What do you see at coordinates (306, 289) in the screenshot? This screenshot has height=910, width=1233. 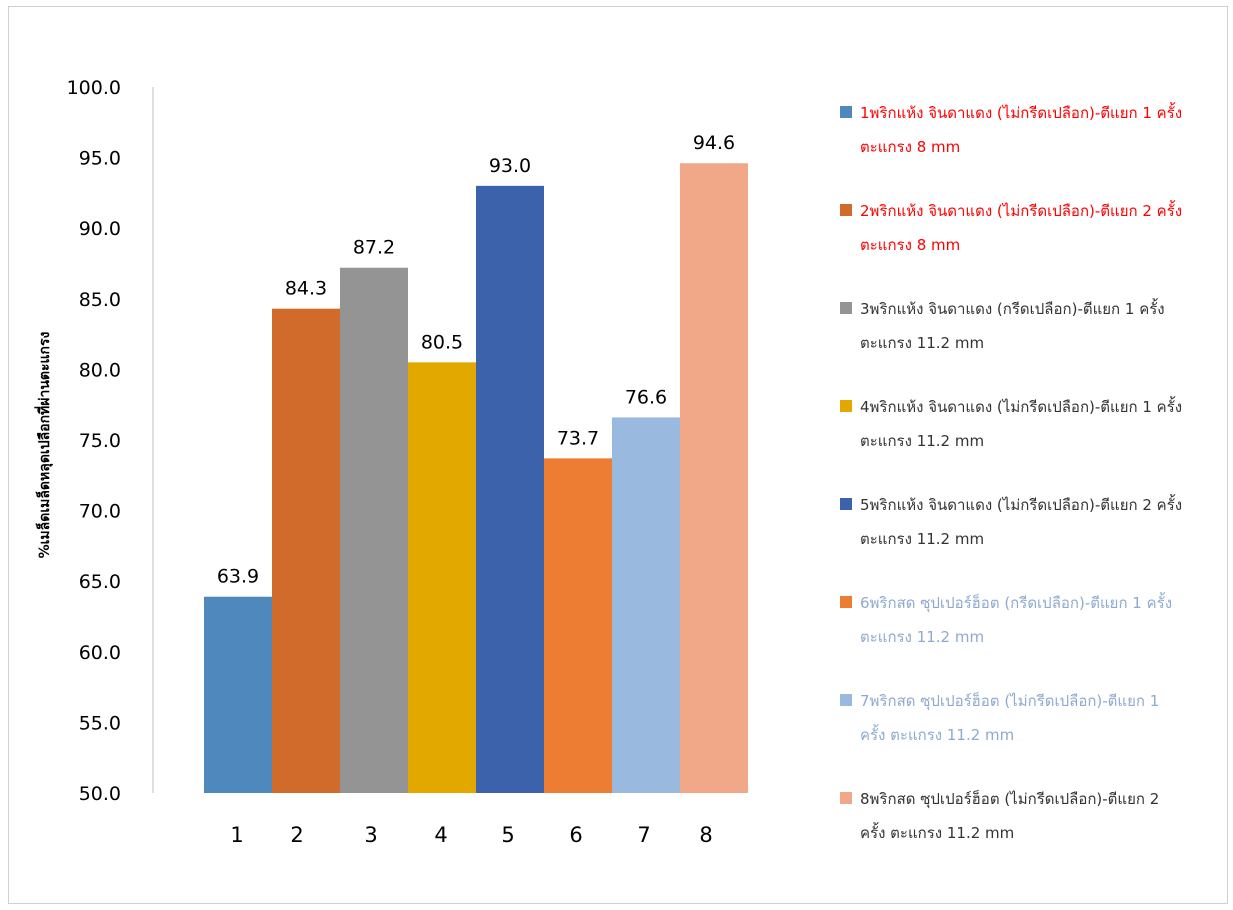 I see `value-label-2: 84.3` at bounding box center [306, 289].